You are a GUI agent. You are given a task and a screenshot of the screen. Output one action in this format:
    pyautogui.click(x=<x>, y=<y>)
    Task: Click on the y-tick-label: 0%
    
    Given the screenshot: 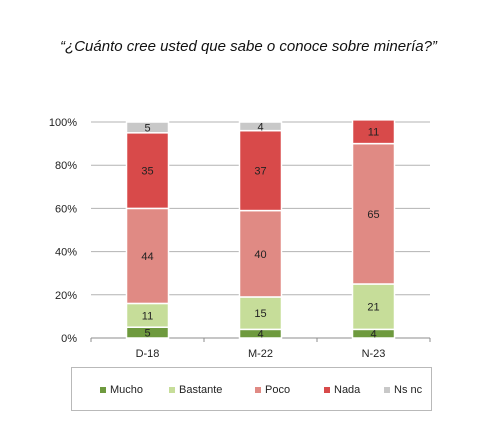 What is the action you would take?
    pyautogui.click(x=69, y=339)
    